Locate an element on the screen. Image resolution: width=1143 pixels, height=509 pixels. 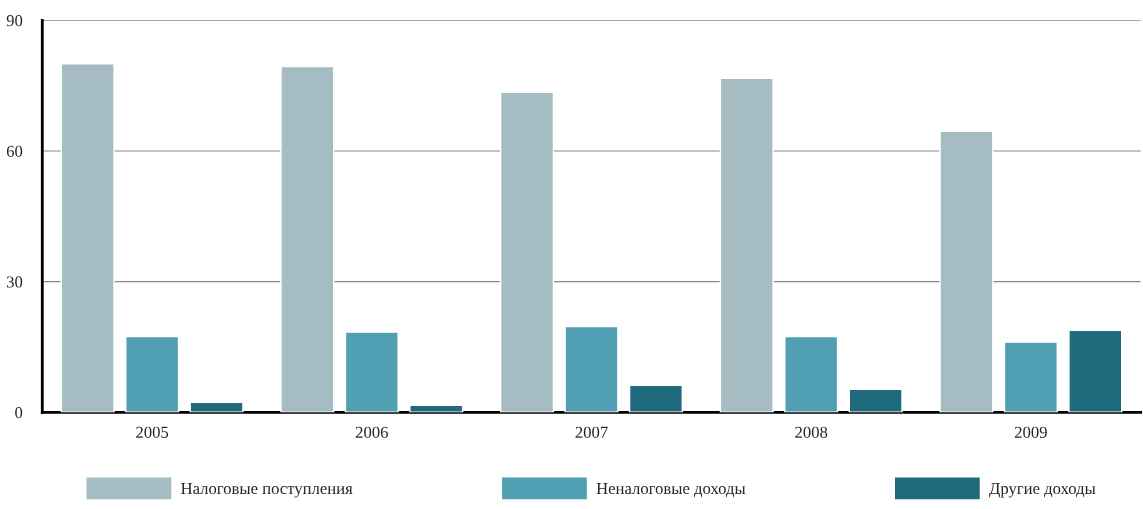
x-tick-label: 2008 is located at coordinates (811, 432).